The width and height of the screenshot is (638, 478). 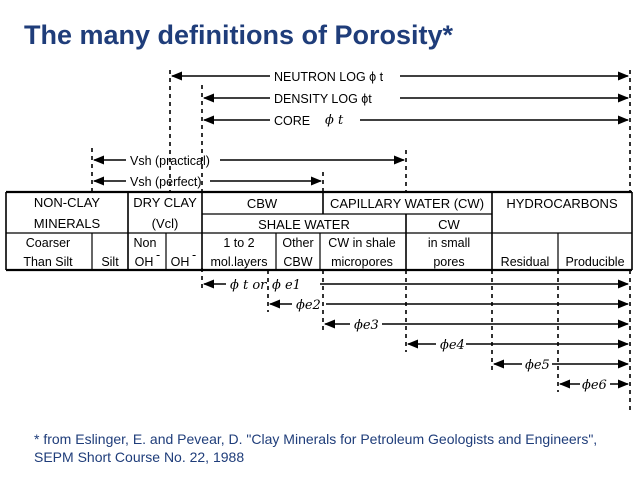 I want to click on oh-label: OH, so click(x=180, y=262).